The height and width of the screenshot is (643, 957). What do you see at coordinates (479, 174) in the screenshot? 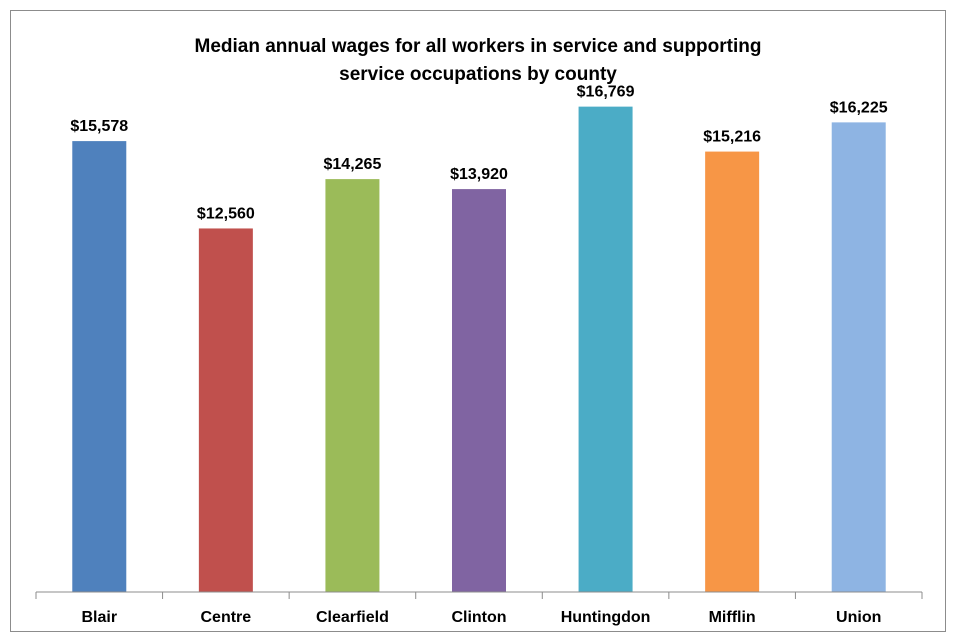
I see `data-label-clinton: $13,920` at bounding box center [479, 174].